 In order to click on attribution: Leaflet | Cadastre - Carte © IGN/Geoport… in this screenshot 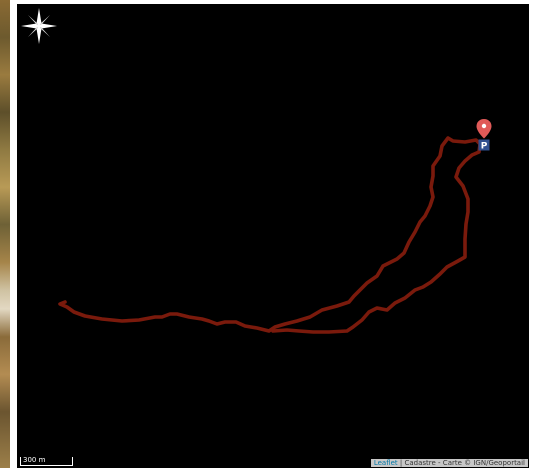, I will do `click(449, 463)`.